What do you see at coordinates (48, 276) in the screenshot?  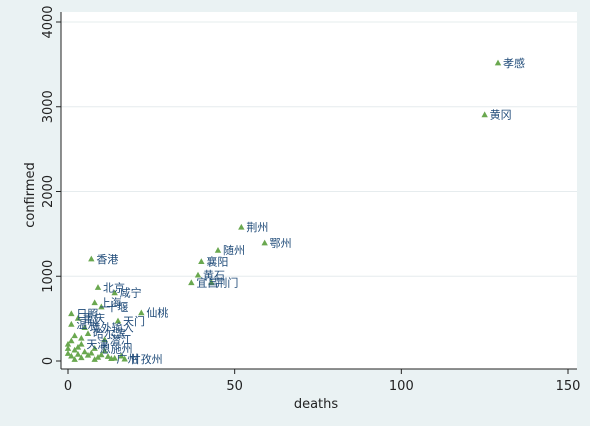 I see `y-tick-label: 1000` at bounding box center [48, 276].